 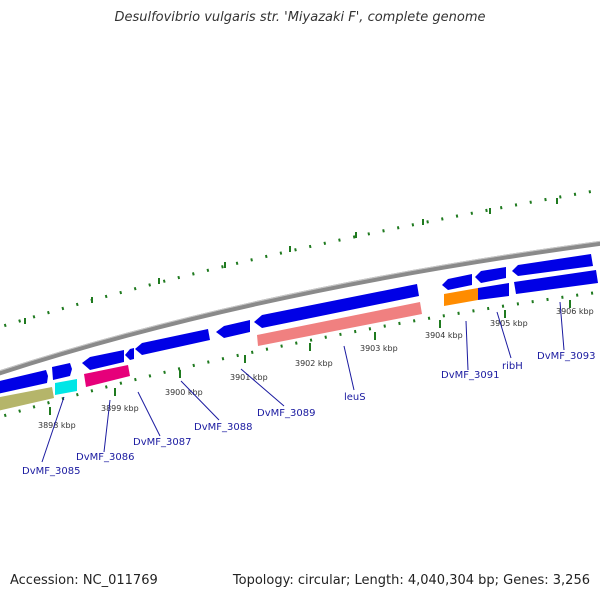 I want to click on scale-label: 3903 kbp, so click(x=379, y=348).